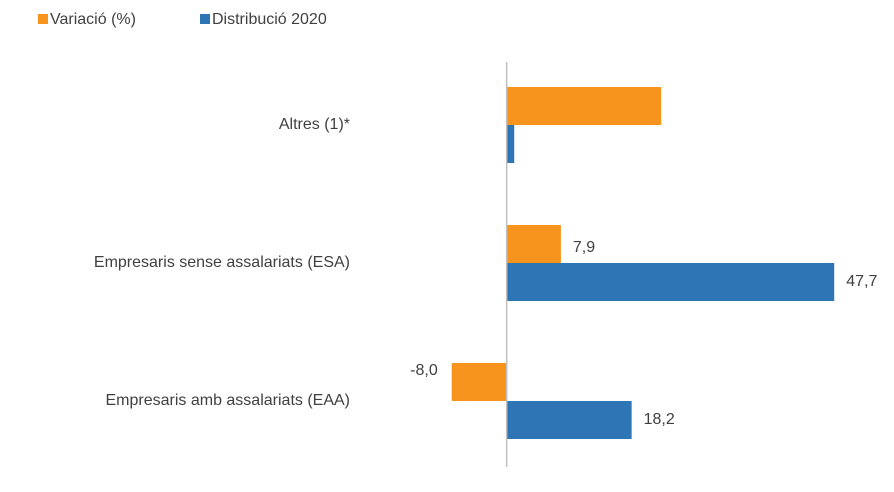 This screenshot has width=894, height=492. I want to click on legend-label: Distribució 2020, so click(269, 19).